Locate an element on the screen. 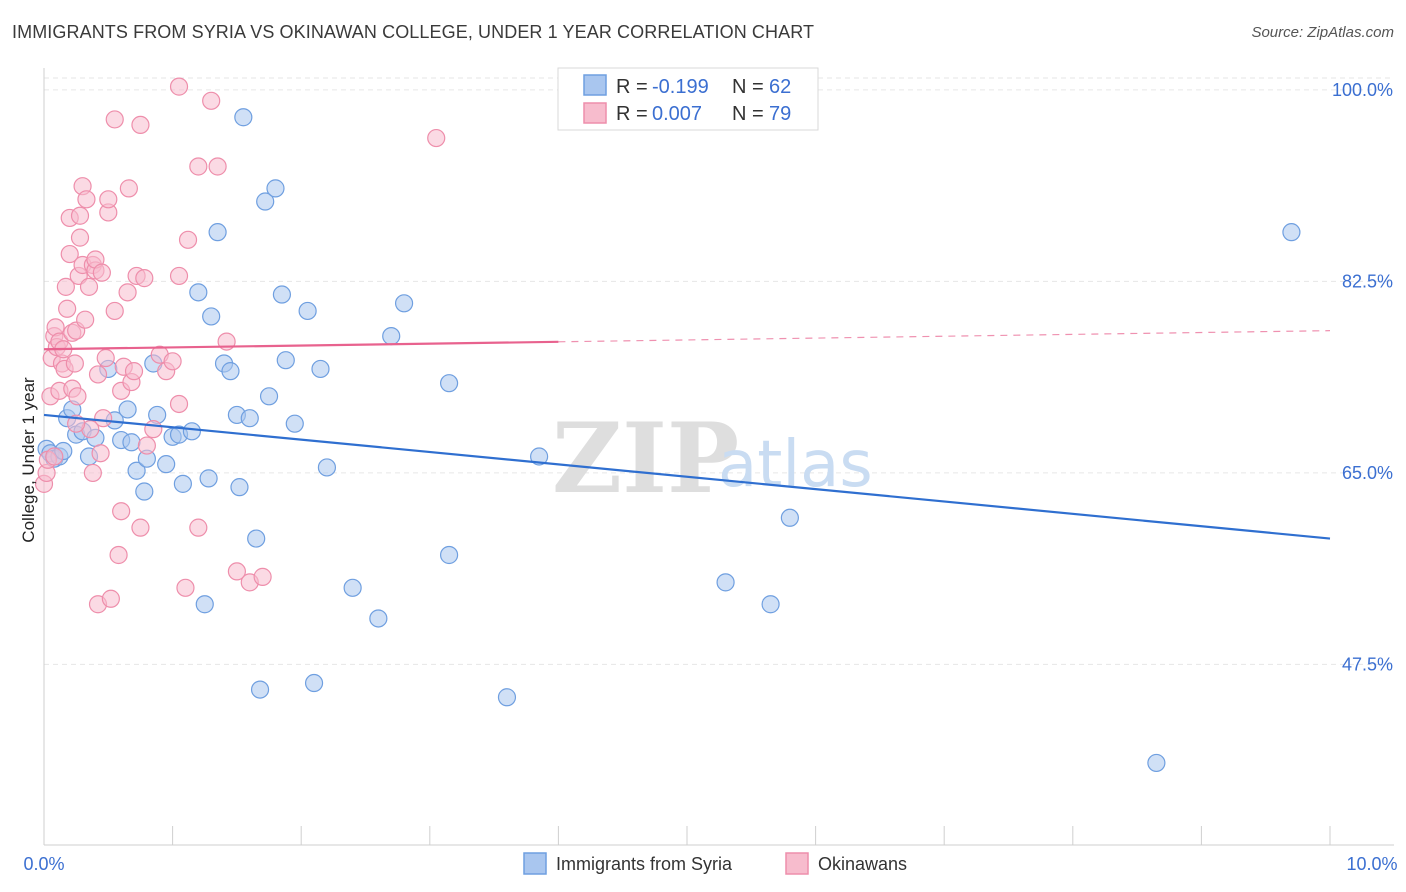  y-axis-title: College, Under 1 year is located at coordinates (28, 460).